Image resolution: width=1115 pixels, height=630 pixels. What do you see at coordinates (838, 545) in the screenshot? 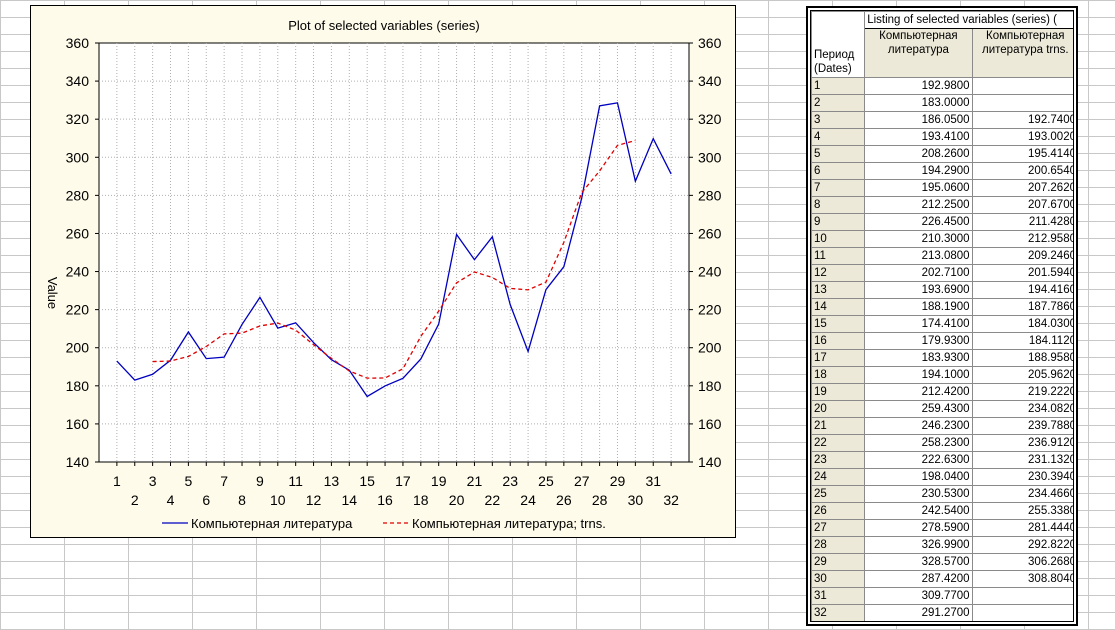
I see `row-index: 28` at bounding box center [838, 545].